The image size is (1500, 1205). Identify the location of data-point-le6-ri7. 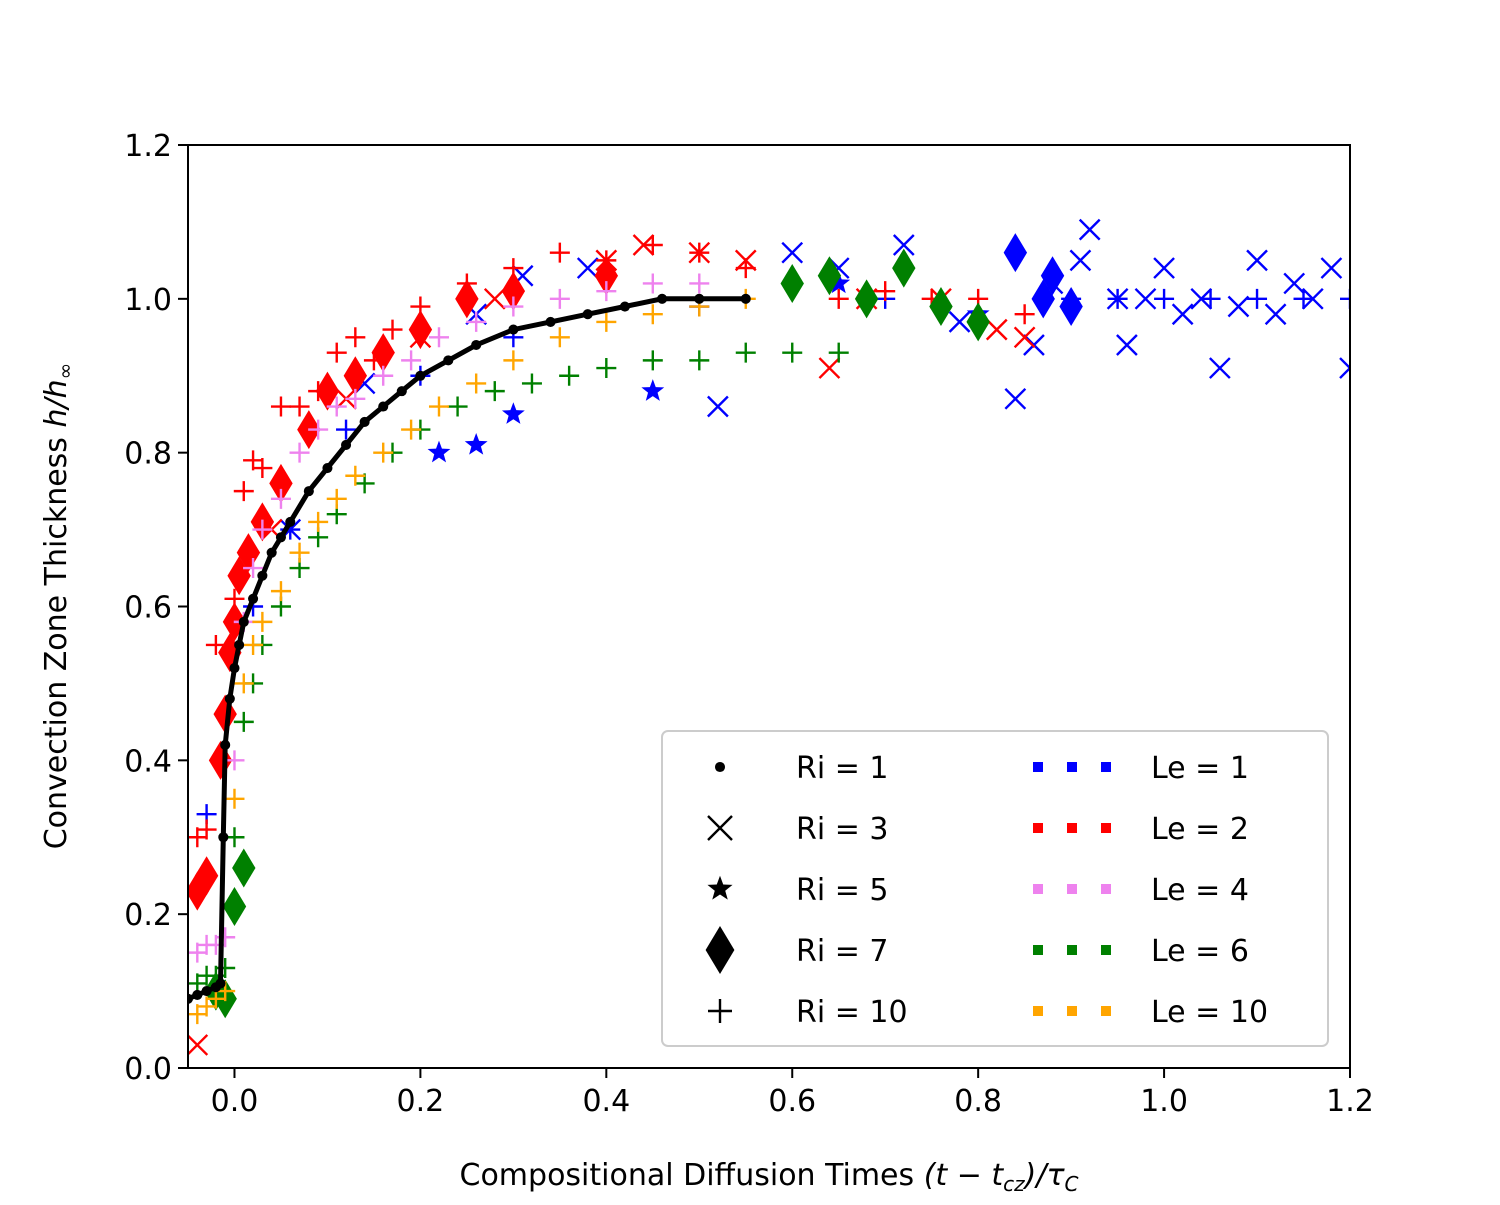
(792, 283).